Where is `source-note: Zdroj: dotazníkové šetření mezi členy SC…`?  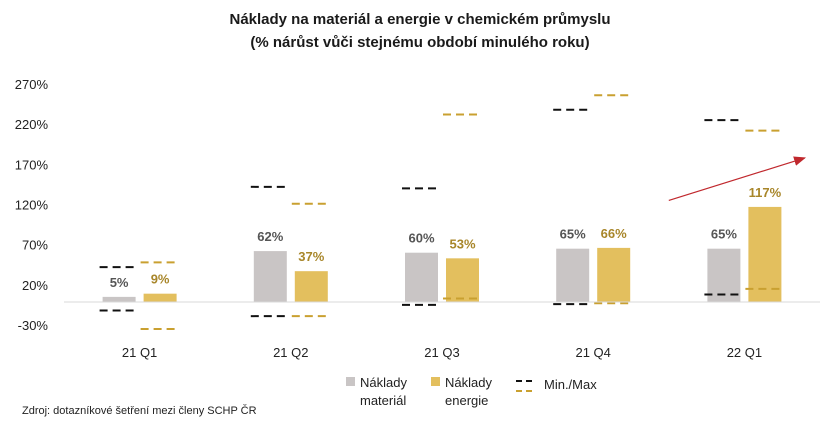
source-note: Zdroj: dotazníkové šetření mezi členy SC… is located at coordinates (139, 410).